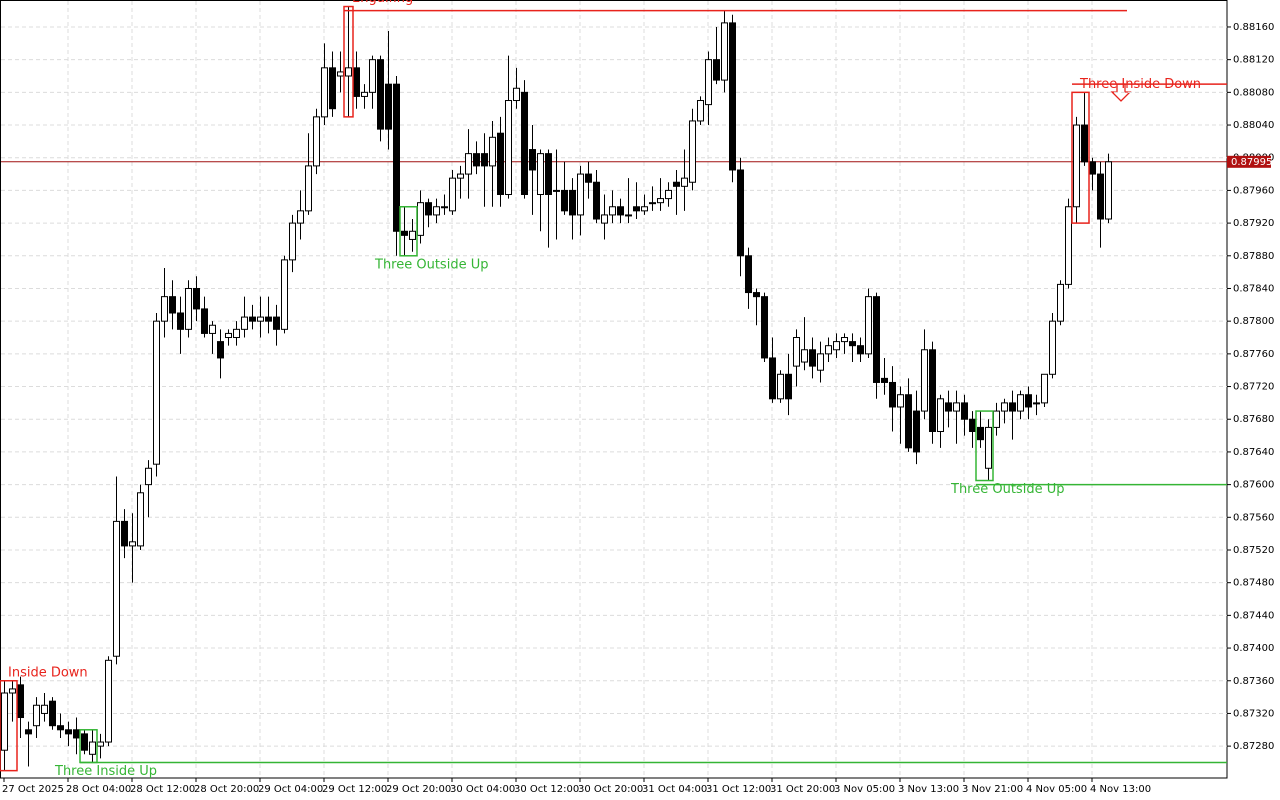 The width and height of the screenshot is (1280, 800). Describe the element at coordinates (1253, 615) in the screenshot. I see `y-tick-label: 0.87440` at that location.